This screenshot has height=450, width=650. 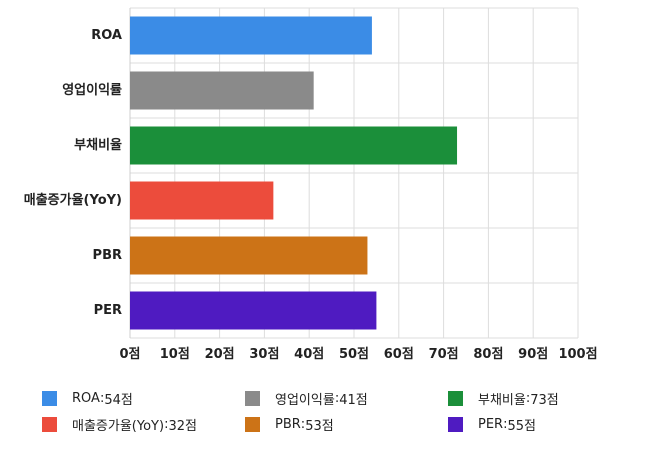 What do you see at coordinates (129, 354) in the screenshot?
I see `x-axis-tick-label-0: 0점` at bounding box center [129, 354].